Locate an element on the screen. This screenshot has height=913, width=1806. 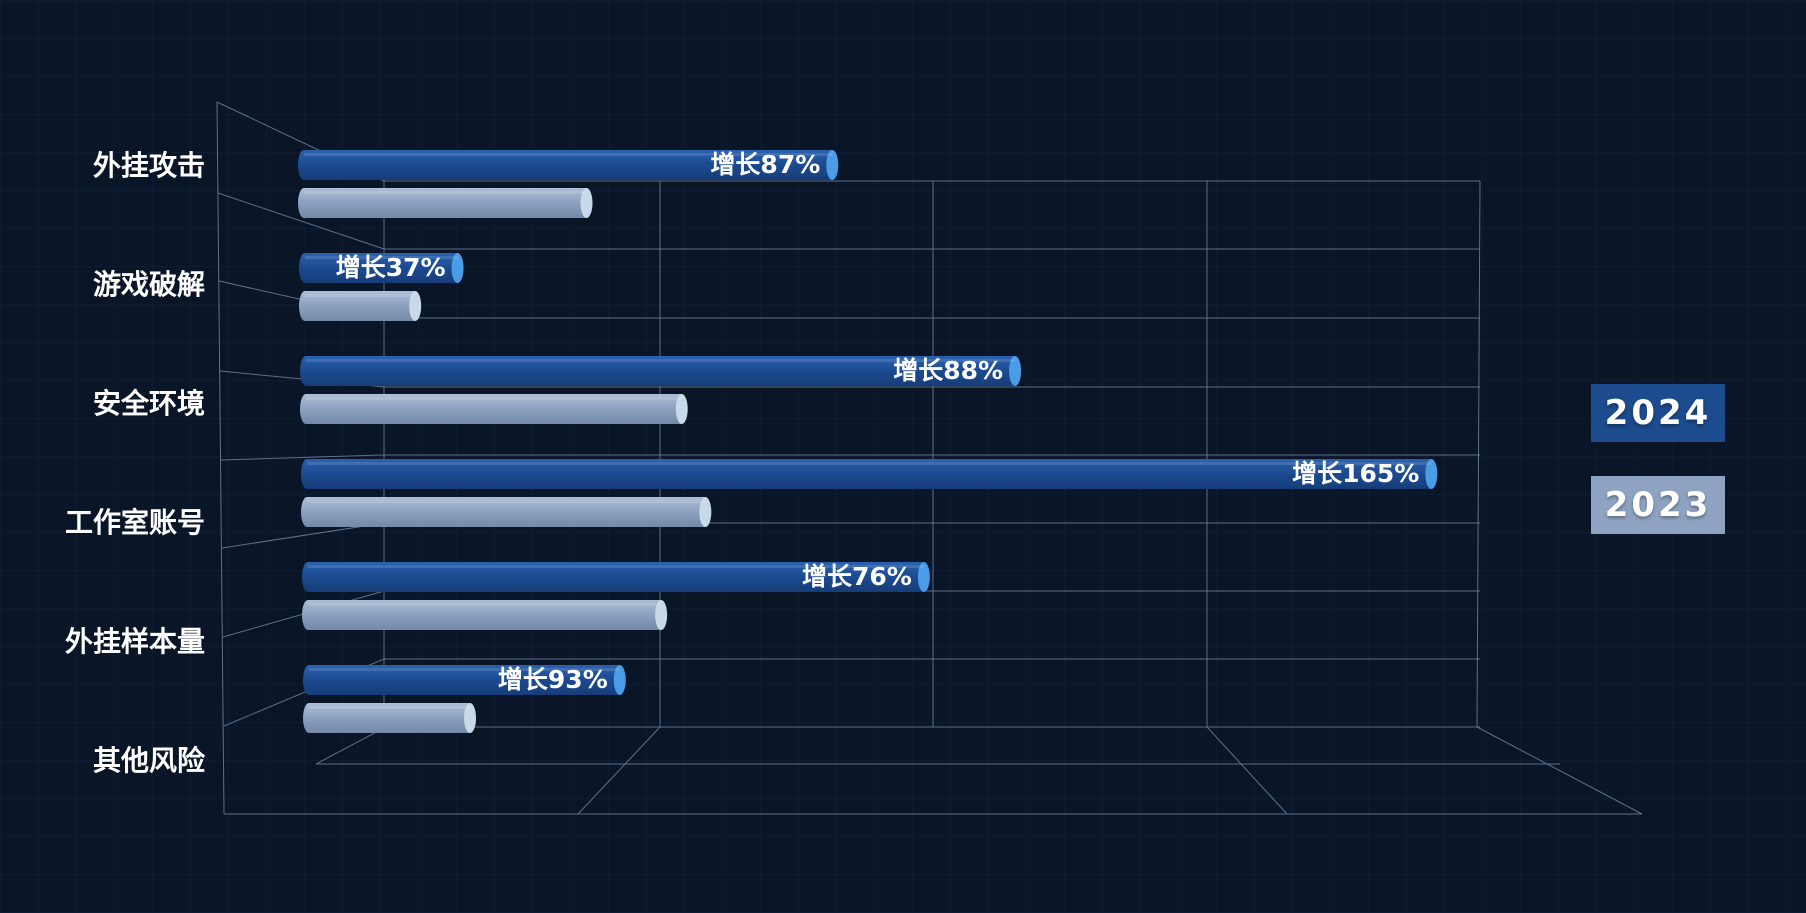
grid-back-right-edge is located at coordinates (1478, 454).